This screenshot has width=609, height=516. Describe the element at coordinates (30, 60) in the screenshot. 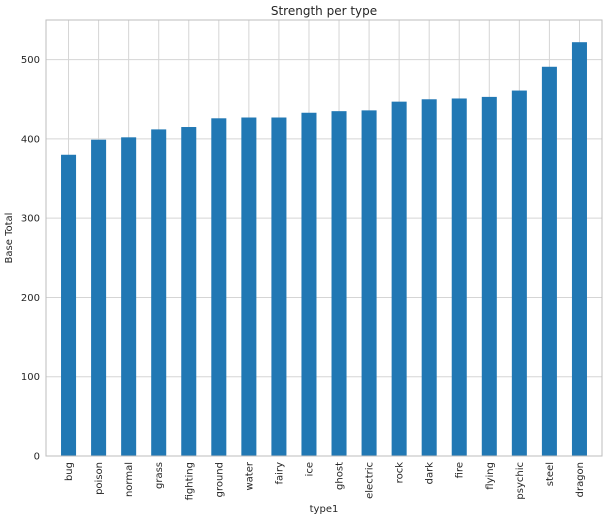

I see `y-tick-label: 500` at that location.